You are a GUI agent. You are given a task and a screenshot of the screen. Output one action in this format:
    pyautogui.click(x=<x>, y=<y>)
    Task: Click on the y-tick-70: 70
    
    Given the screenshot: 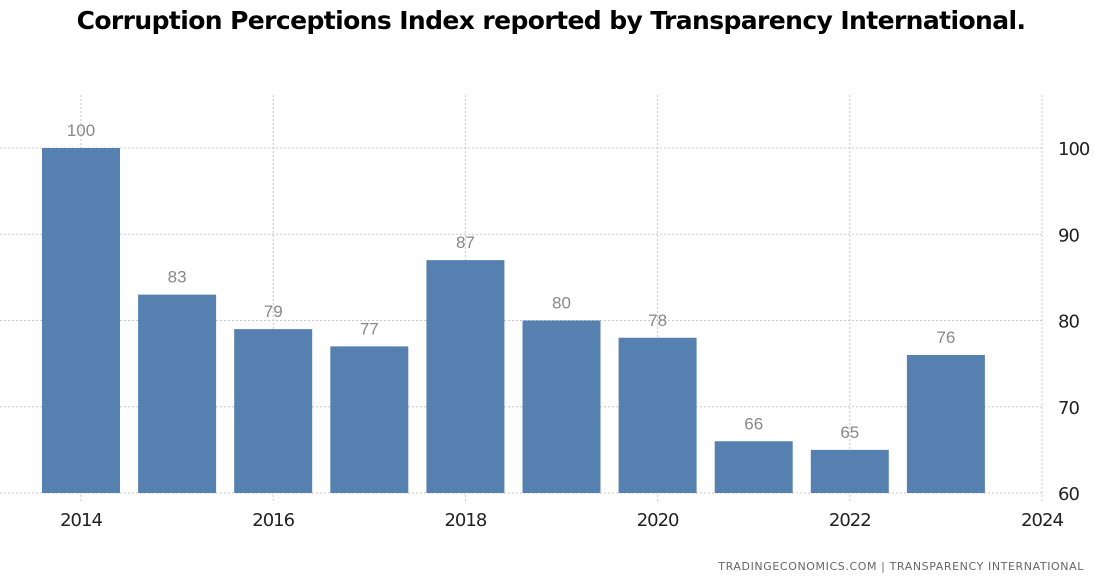 What is the action you would take?
    pyautogui.click(x=1068, y=408)
    